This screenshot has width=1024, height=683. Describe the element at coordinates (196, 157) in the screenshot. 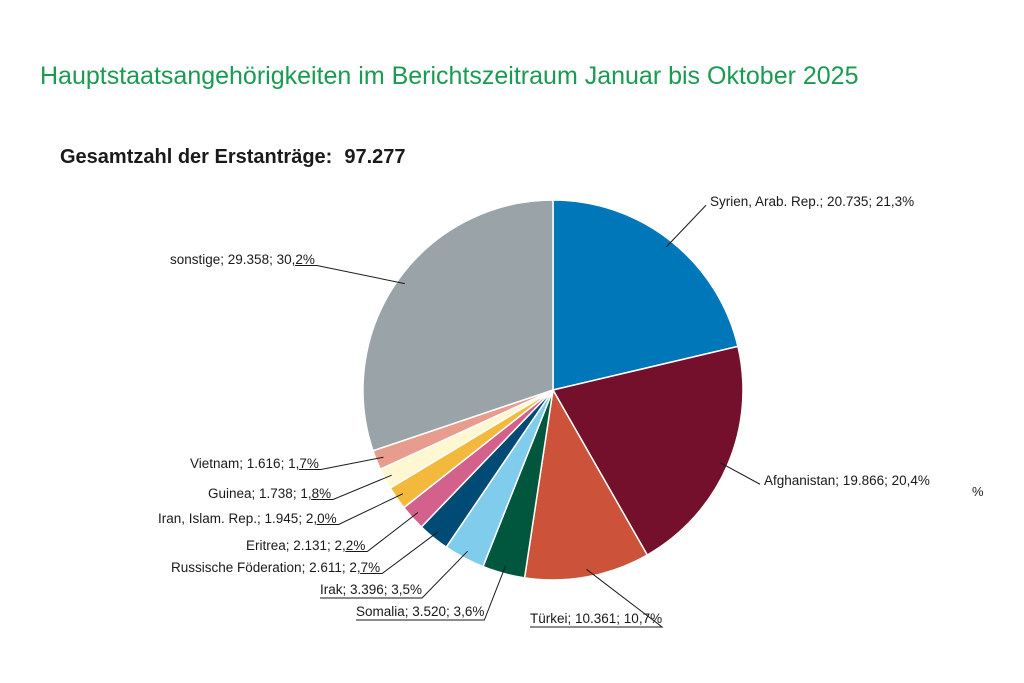

I see `total-label: Gesamtzahl der Erstanträge:` at that location.